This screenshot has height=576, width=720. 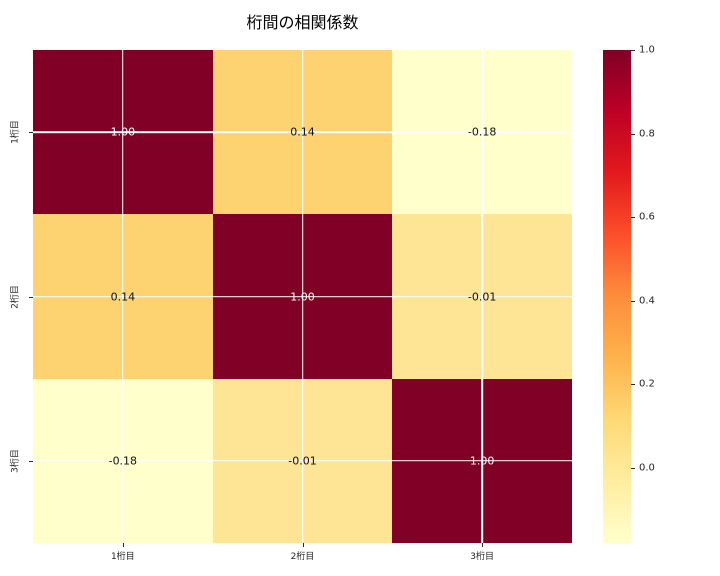 I want to click on colorbar-tick-label: 0.2, so click(x=647, y=384).